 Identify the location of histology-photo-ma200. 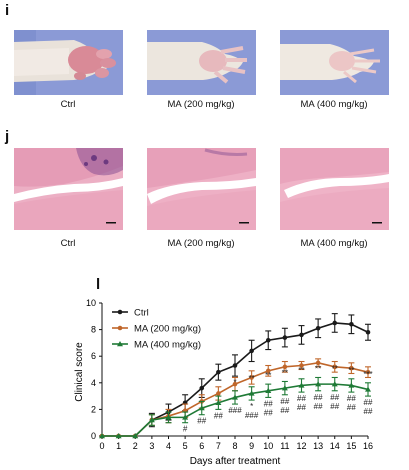
(201, 189).